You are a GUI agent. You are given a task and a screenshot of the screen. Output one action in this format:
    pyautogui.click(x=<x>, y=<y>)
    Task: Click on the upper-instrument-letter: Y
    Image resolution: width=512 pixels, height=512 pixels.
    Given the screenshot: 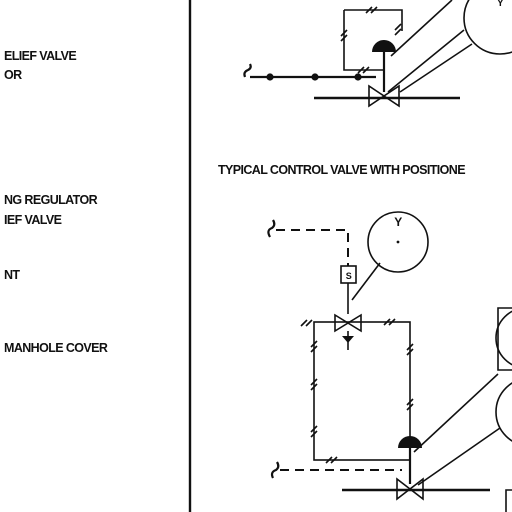 What is the action you would take?
    pyautogui.click(x=500, y=4)
    